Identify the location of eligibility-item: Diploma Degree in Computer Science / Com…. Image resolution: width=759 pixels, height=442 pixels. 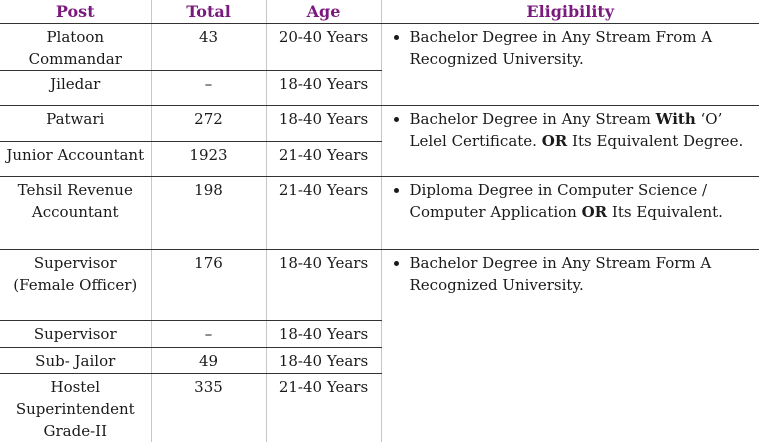
(582, 201).